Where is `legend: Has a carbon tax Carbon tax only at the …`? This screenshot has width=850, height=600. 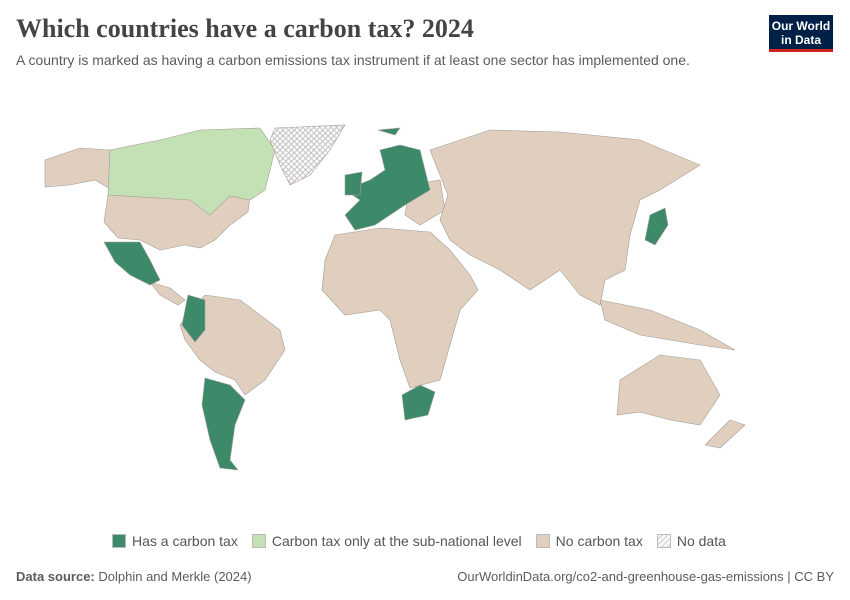 legend: Has a carbon tax Carbon tax only at the … is located at coordinates (419, 541).